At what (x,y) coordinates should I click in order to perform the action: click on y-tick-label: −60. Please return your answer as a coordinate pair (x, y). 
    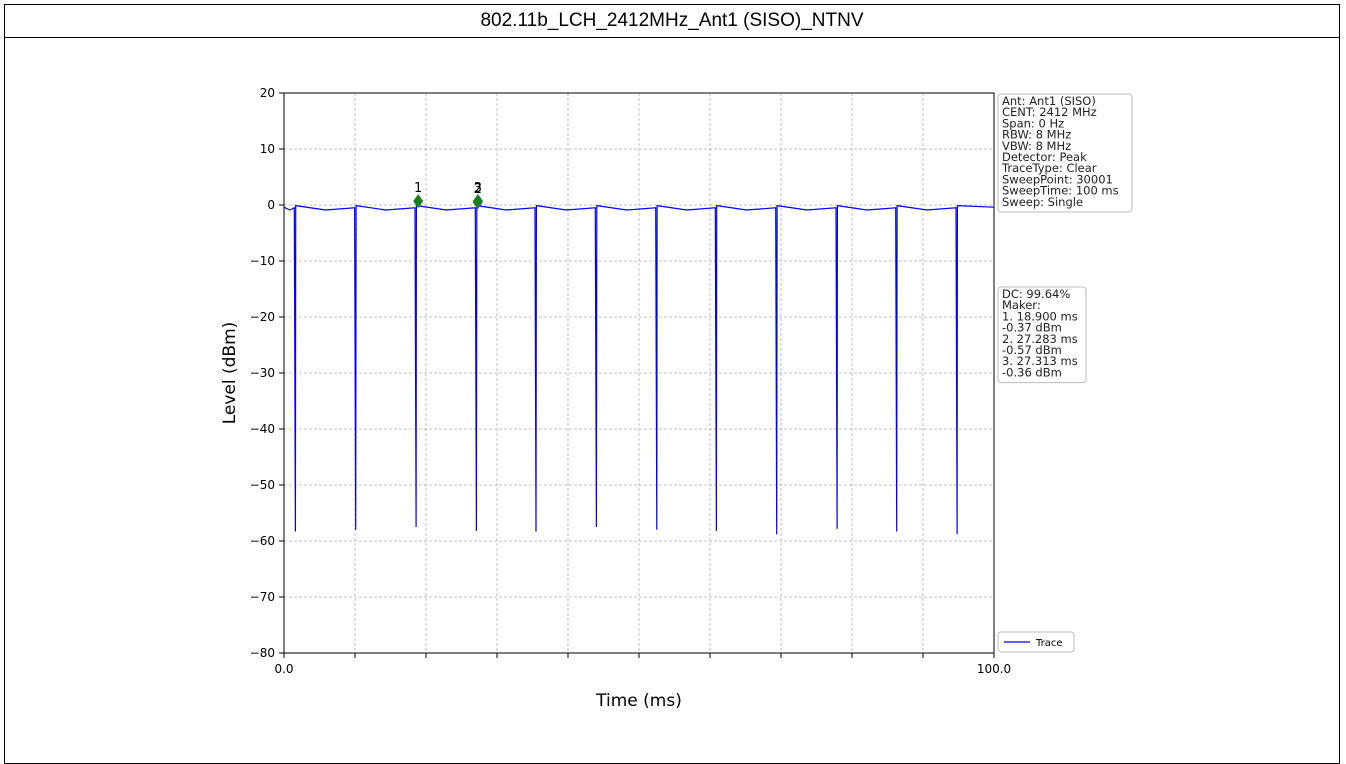
    Looking at the image, I should click on (262, 541).